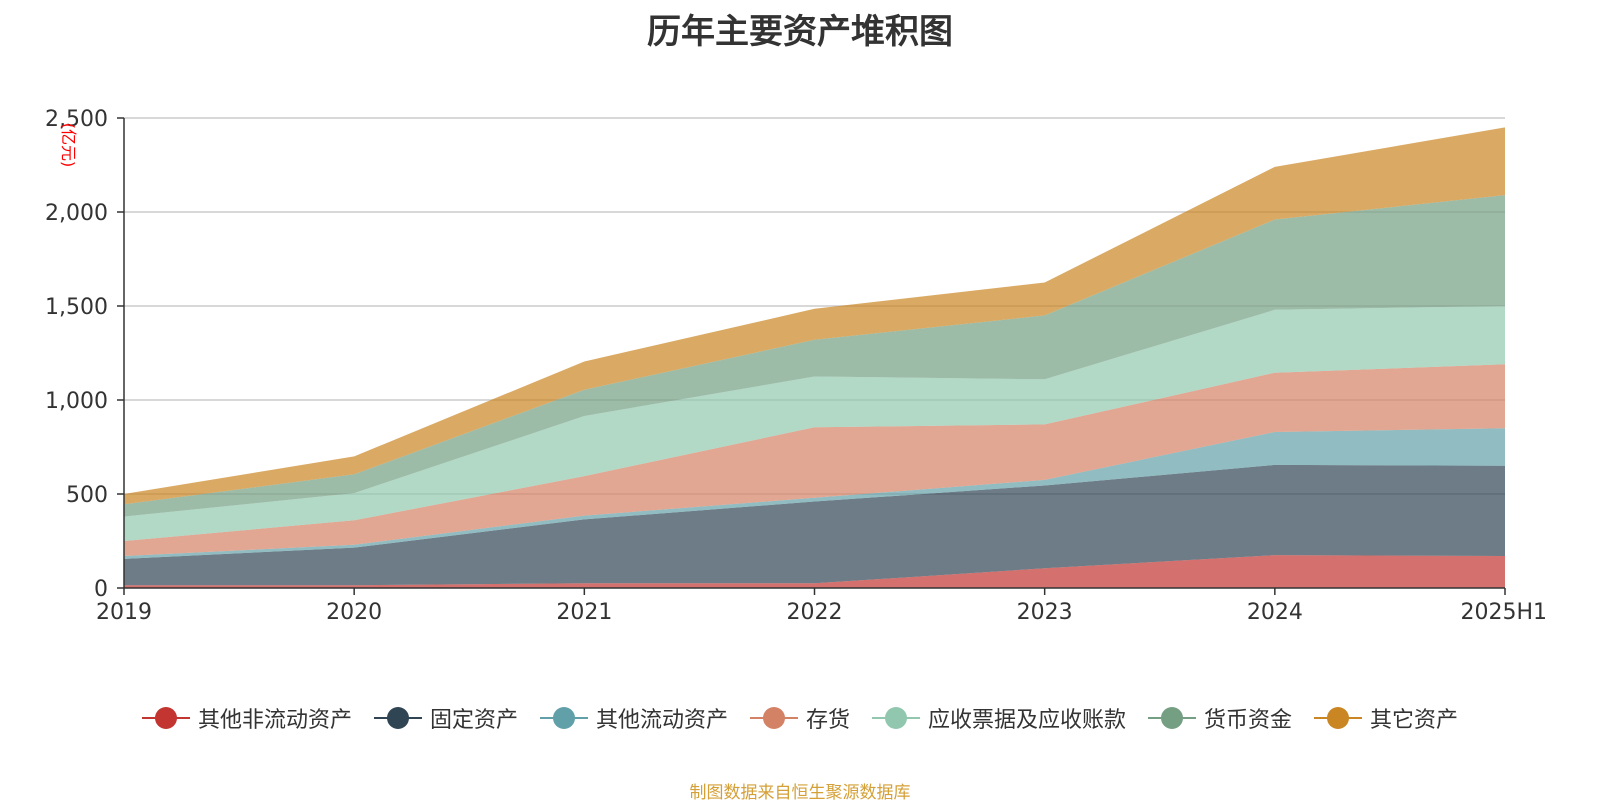  I want to click on legend-label: 应收票据及应收账款, so click(1027, 720).